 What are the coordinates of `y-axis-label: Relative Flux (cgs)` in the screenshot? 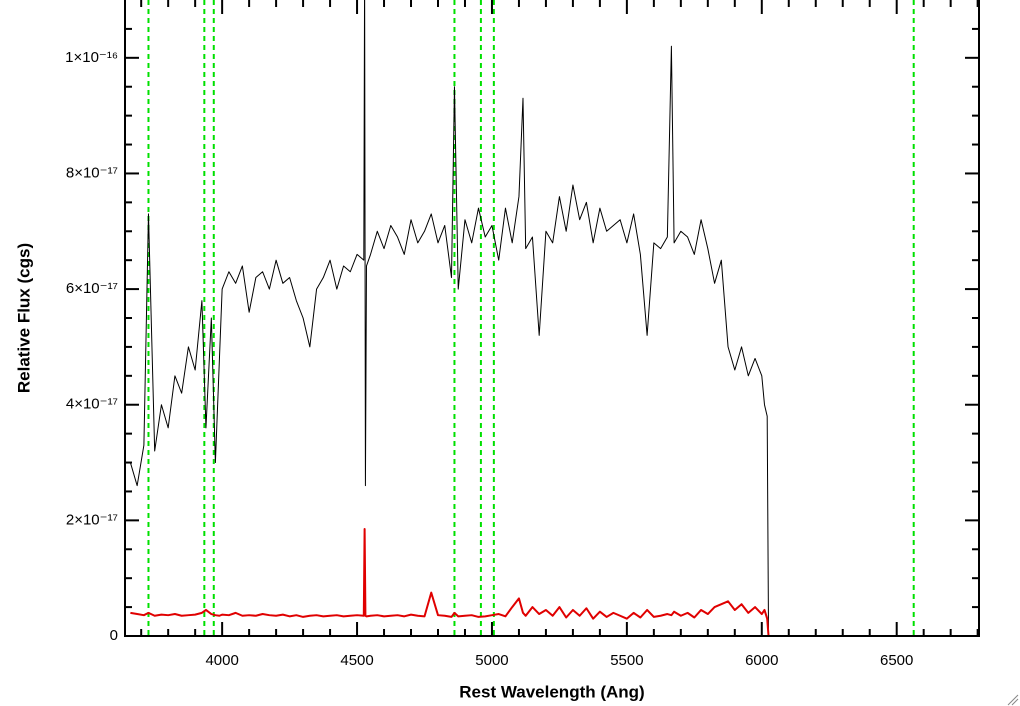 It's located at (23, 318).